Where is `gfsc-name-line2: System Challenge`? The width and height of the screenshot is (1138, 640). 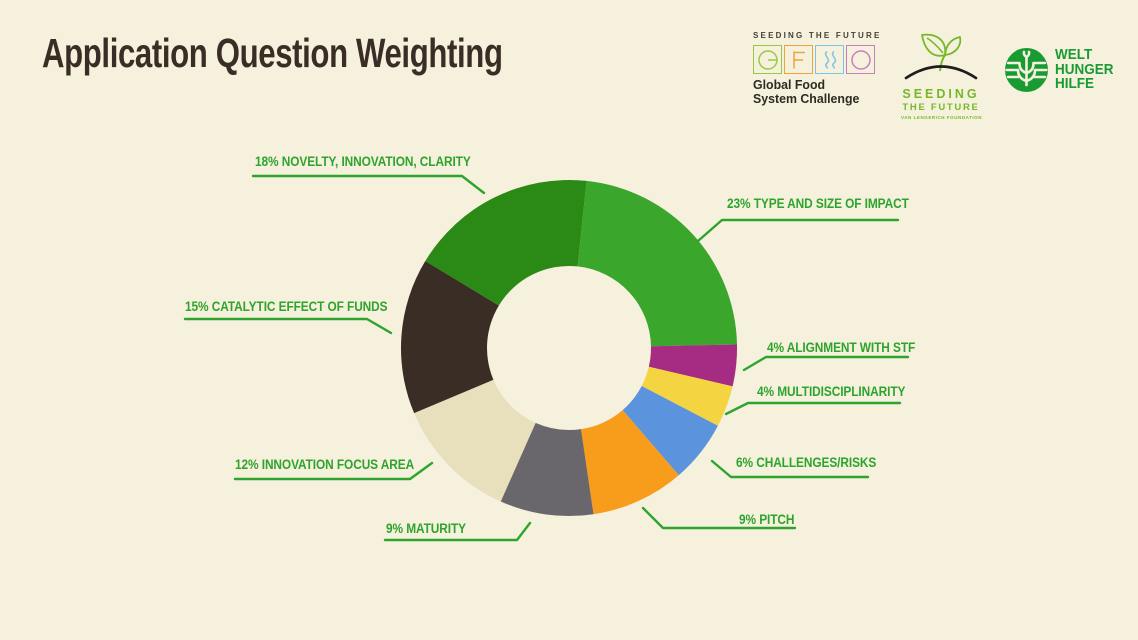
gfsc-name-line2: System Challenge is located at coordinates (806, 98).